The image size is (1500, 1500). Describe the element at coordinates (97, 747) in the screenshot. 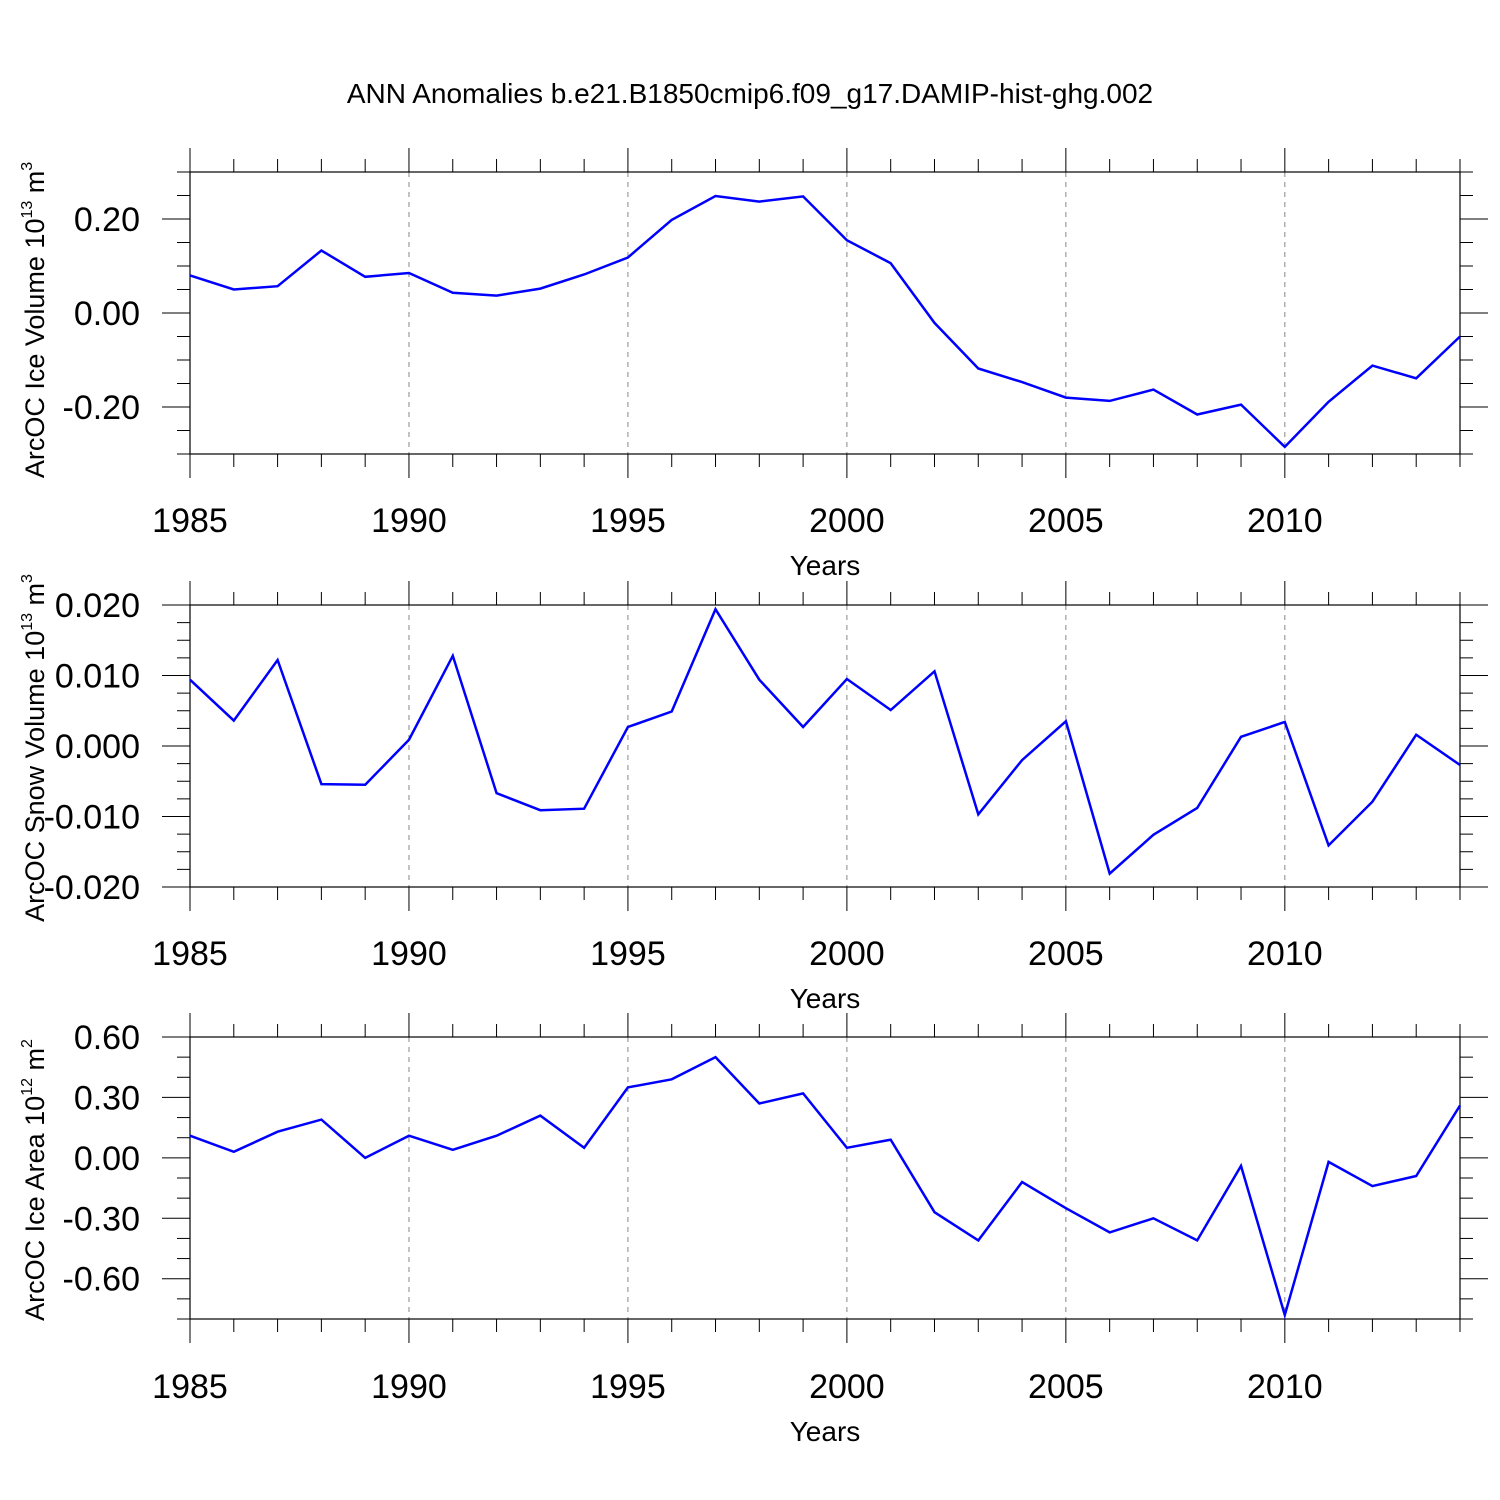

I see `y-tick-label: 0.000` at that location.